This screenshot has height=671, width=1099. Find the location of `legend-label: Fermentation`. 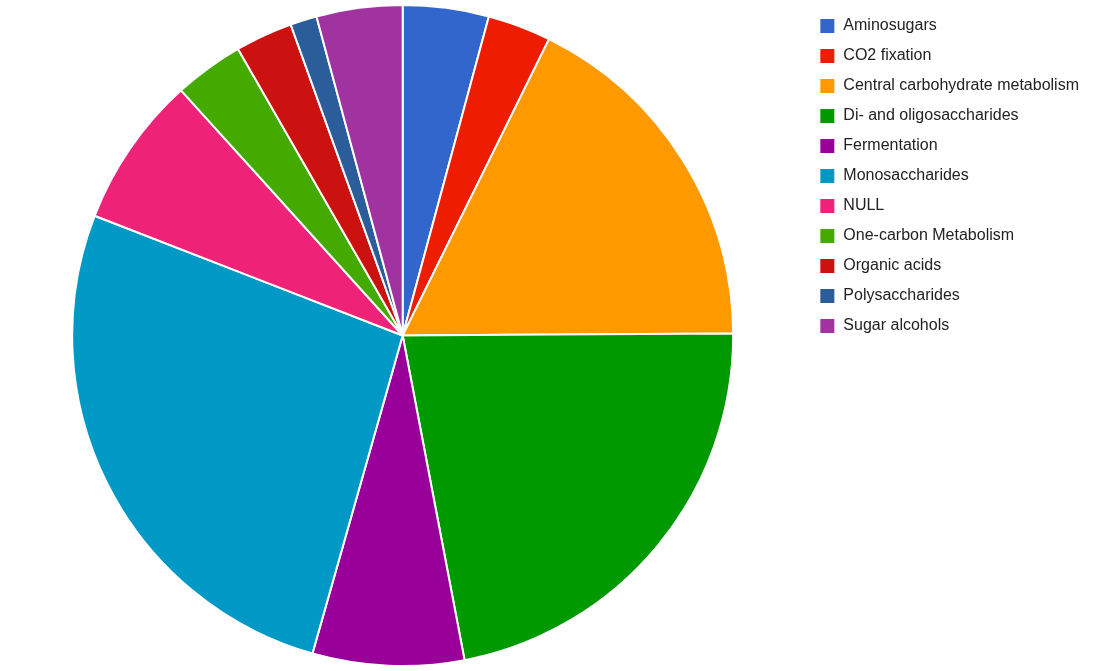

legend-label: Fermentation is located at coordinates (890, 145).